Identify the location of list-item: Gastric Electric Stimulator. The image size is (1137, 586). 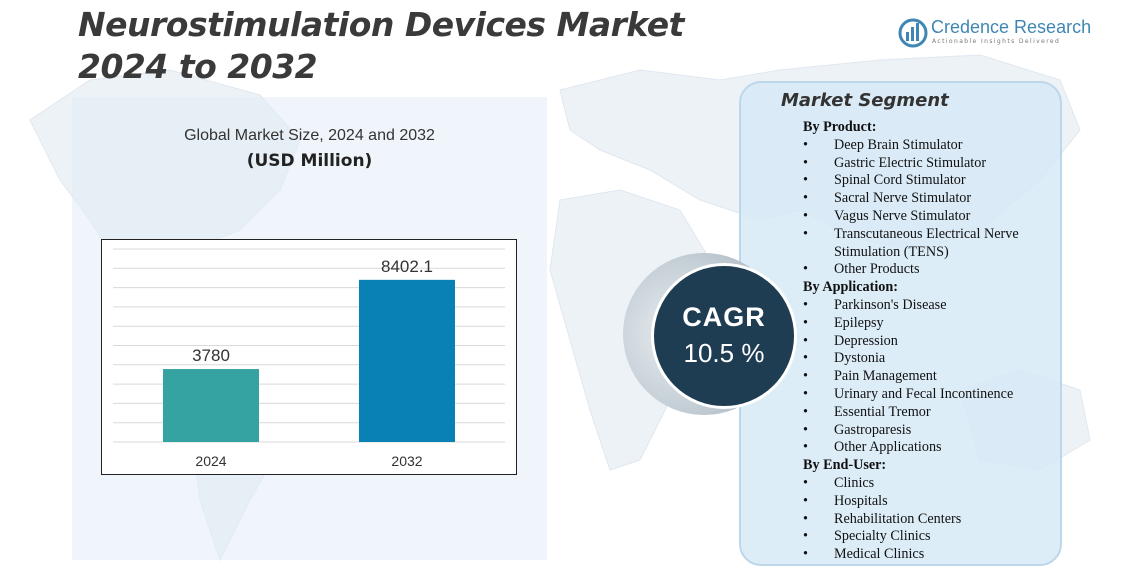
(928, 164).